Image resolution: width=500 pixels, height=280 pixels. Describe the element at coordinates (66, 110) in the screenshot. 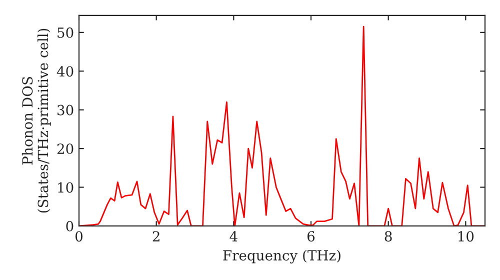

I see `y-tick-label: 30` at that location.